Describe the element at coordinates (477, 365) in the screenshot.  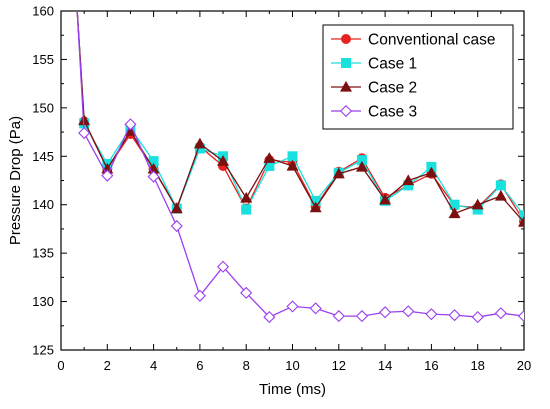
I see `x-tick-label: 18` at that location.